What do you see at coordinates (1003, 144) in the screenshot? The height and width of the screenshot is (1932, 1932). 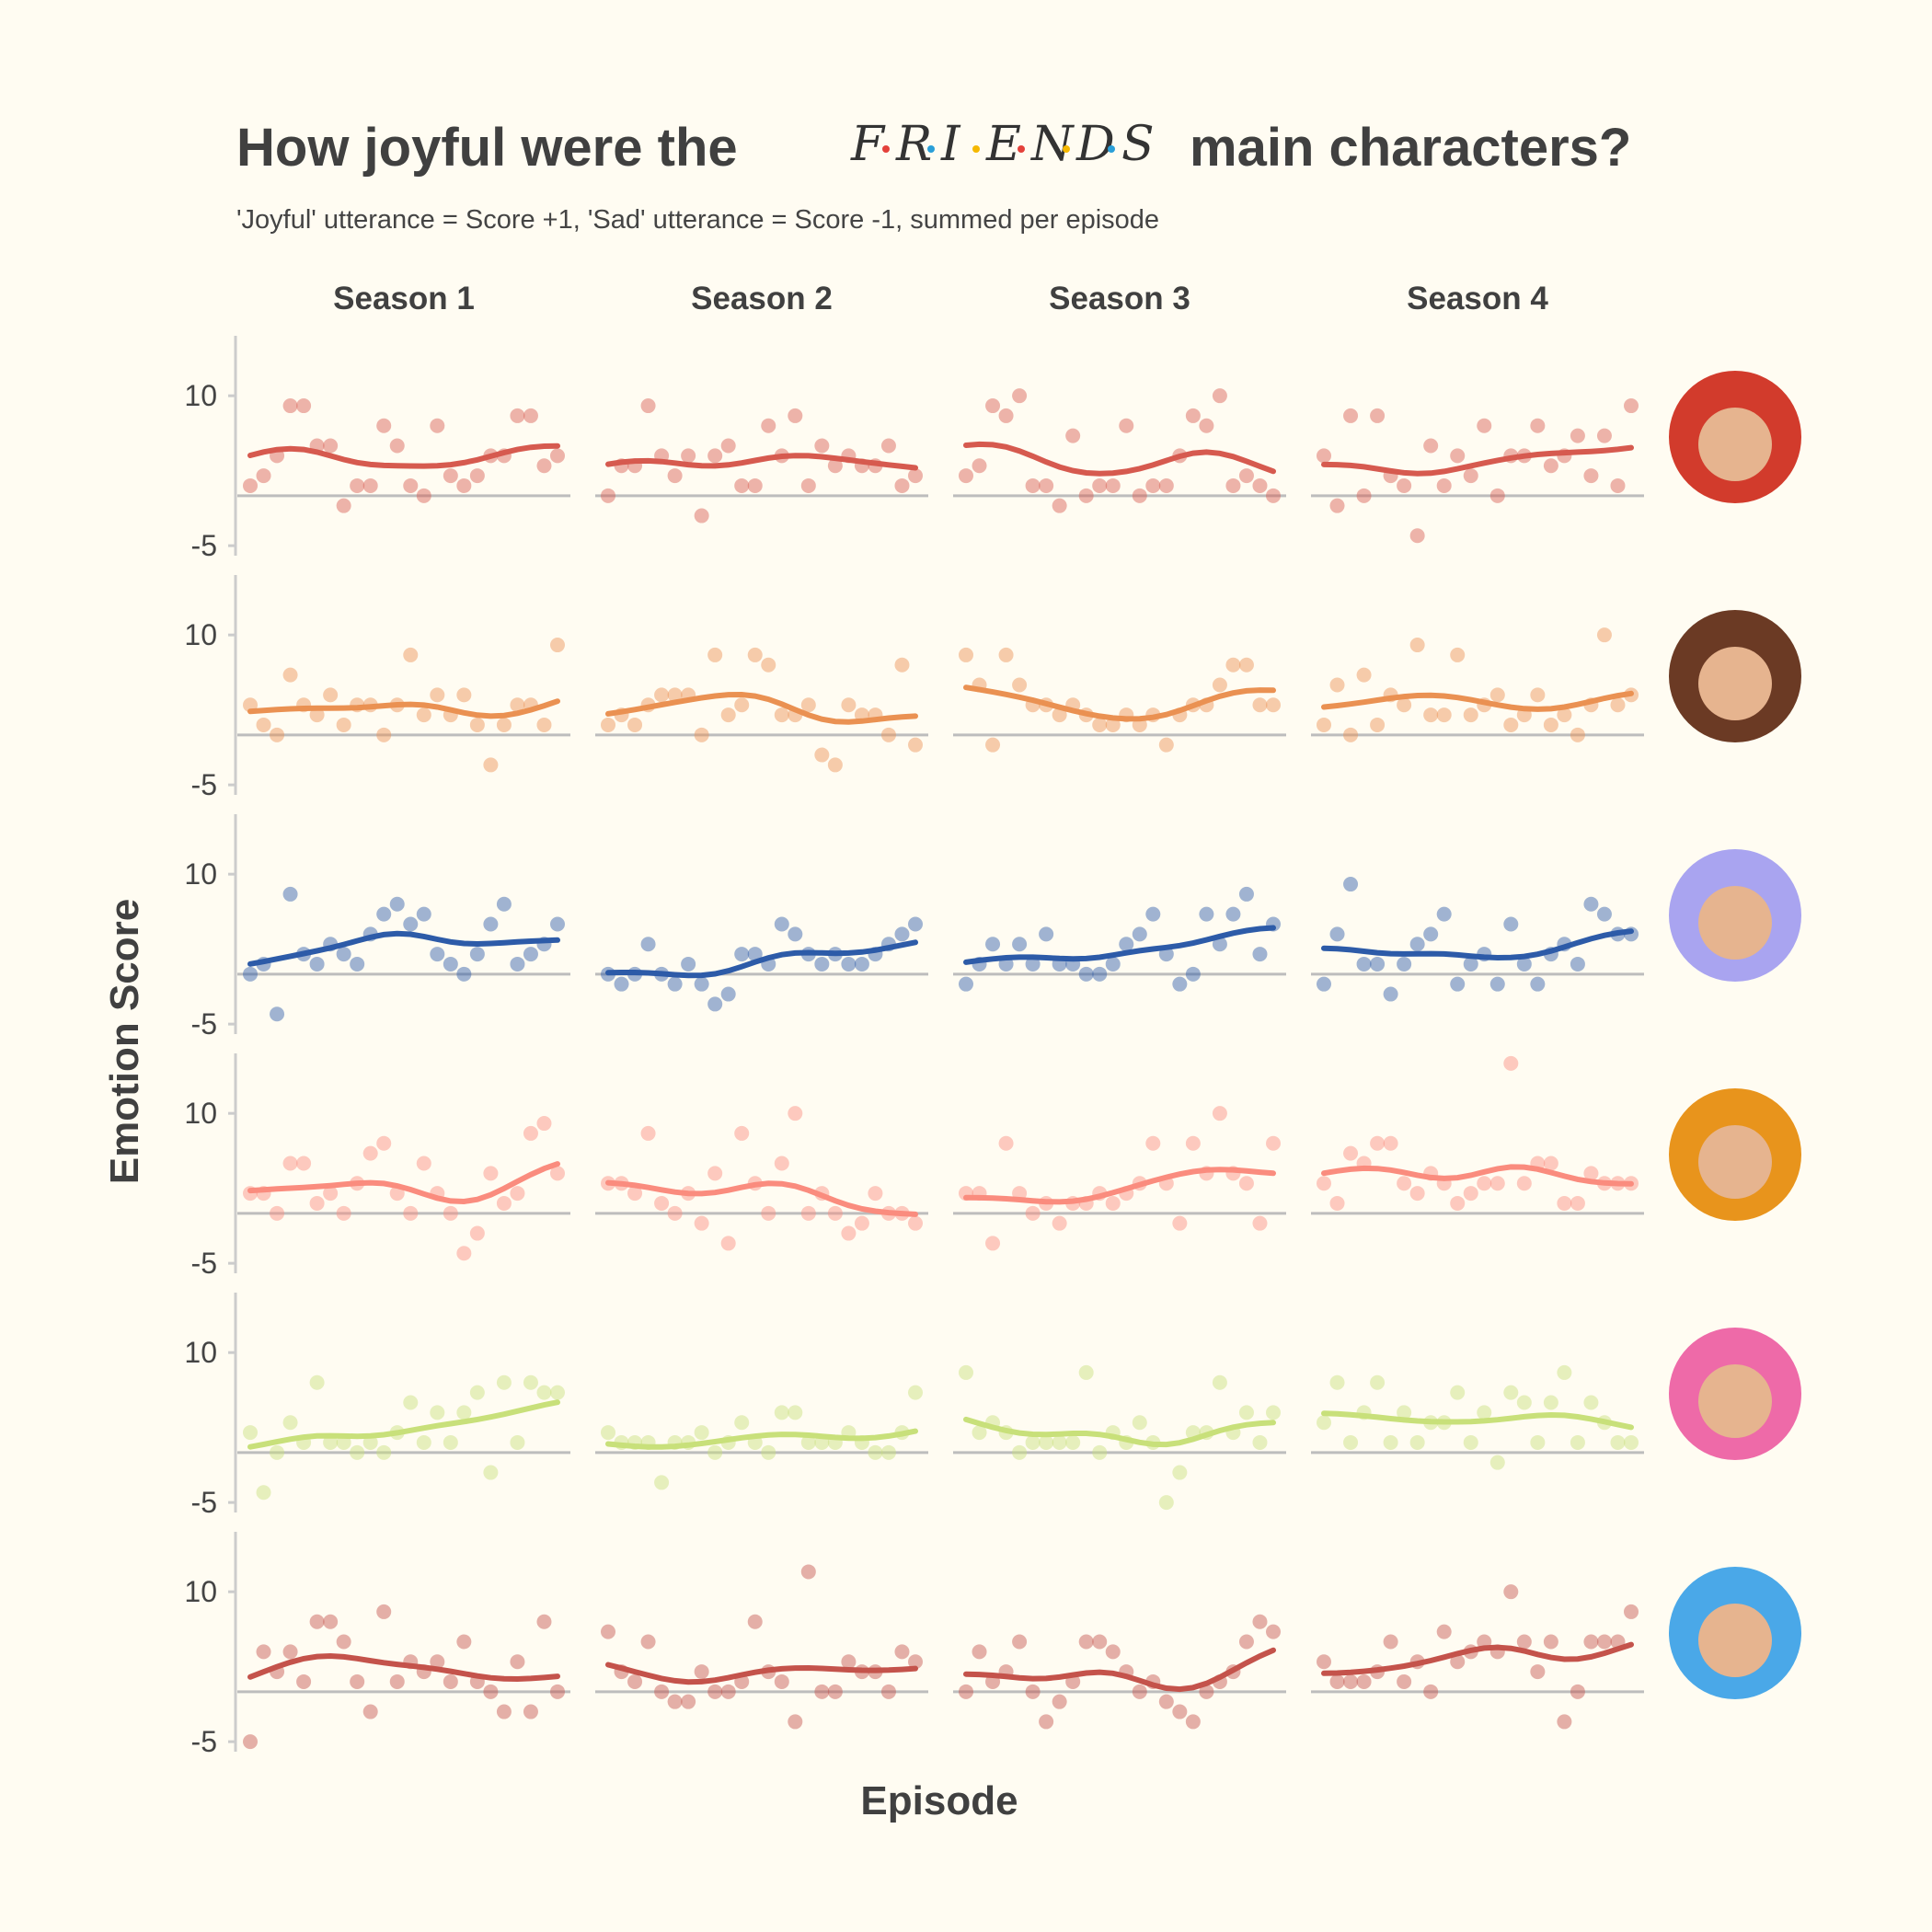 I see `logo-letter: E` at bounding box center [1003, 144].